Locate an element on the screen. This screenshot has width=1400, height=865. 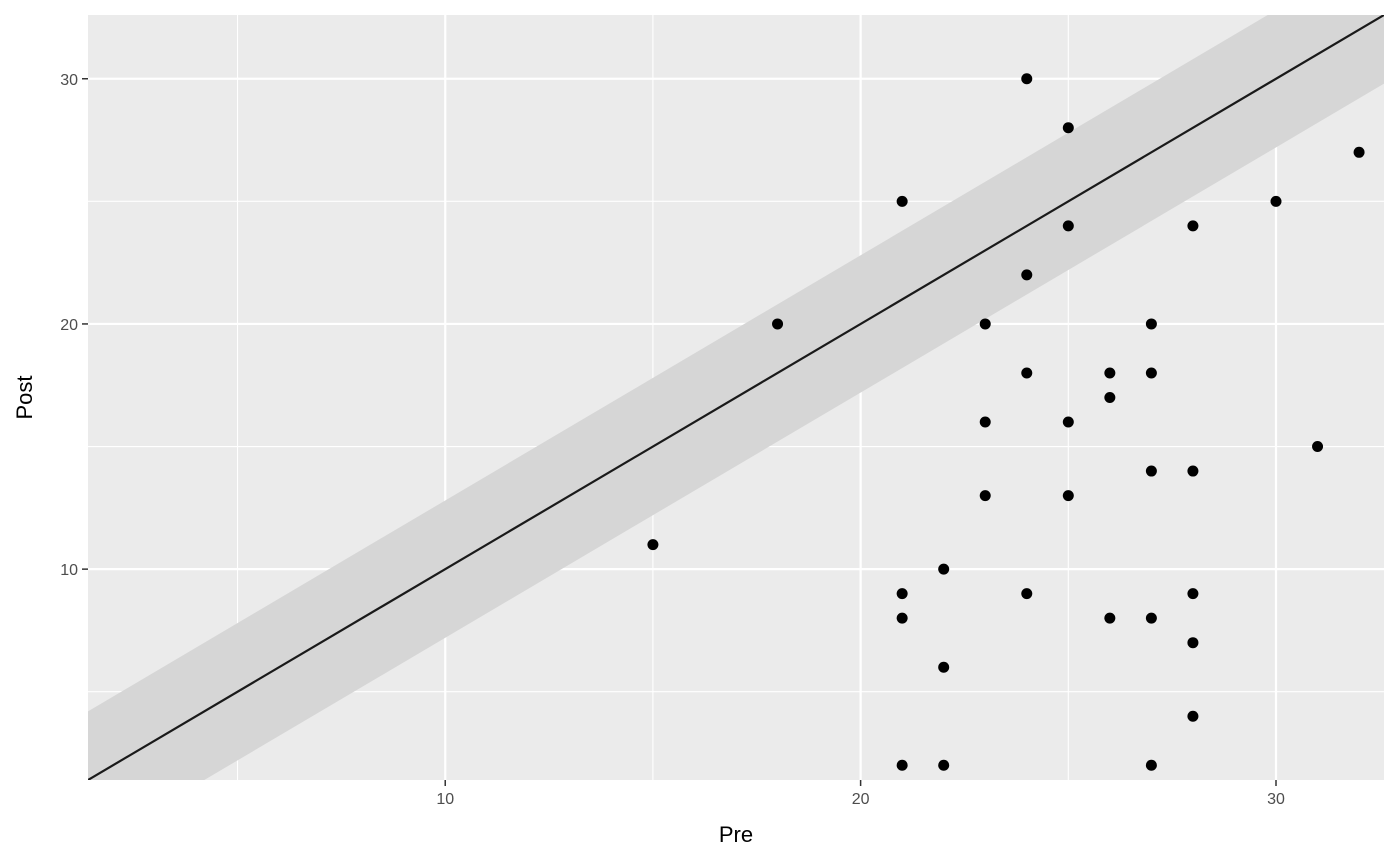
y-axis: 10 20 30 is located at coordinates (74, 325).